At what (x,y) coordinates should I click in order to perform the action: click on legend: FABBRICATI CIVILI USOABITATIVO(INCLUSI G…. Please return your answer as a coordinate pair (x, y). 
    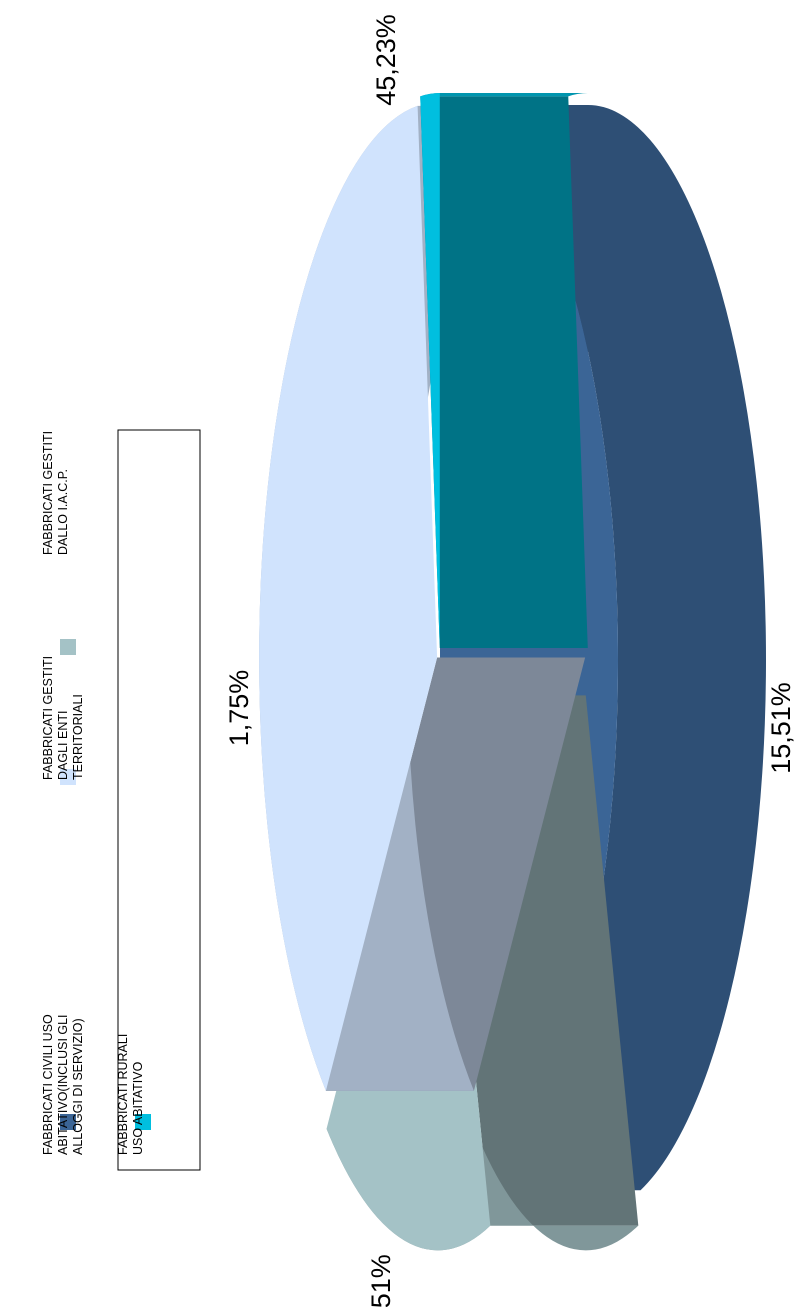
    Looking at the image, I should click on (121, 800).